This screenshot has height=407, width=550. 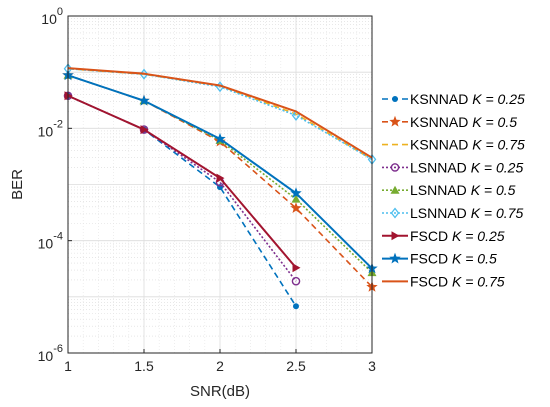 What do you see at coordinates (466, 213) in the screenshot?
I see `legend-label: LSNNAD K = 0.75` at bounding box center [466, 213].